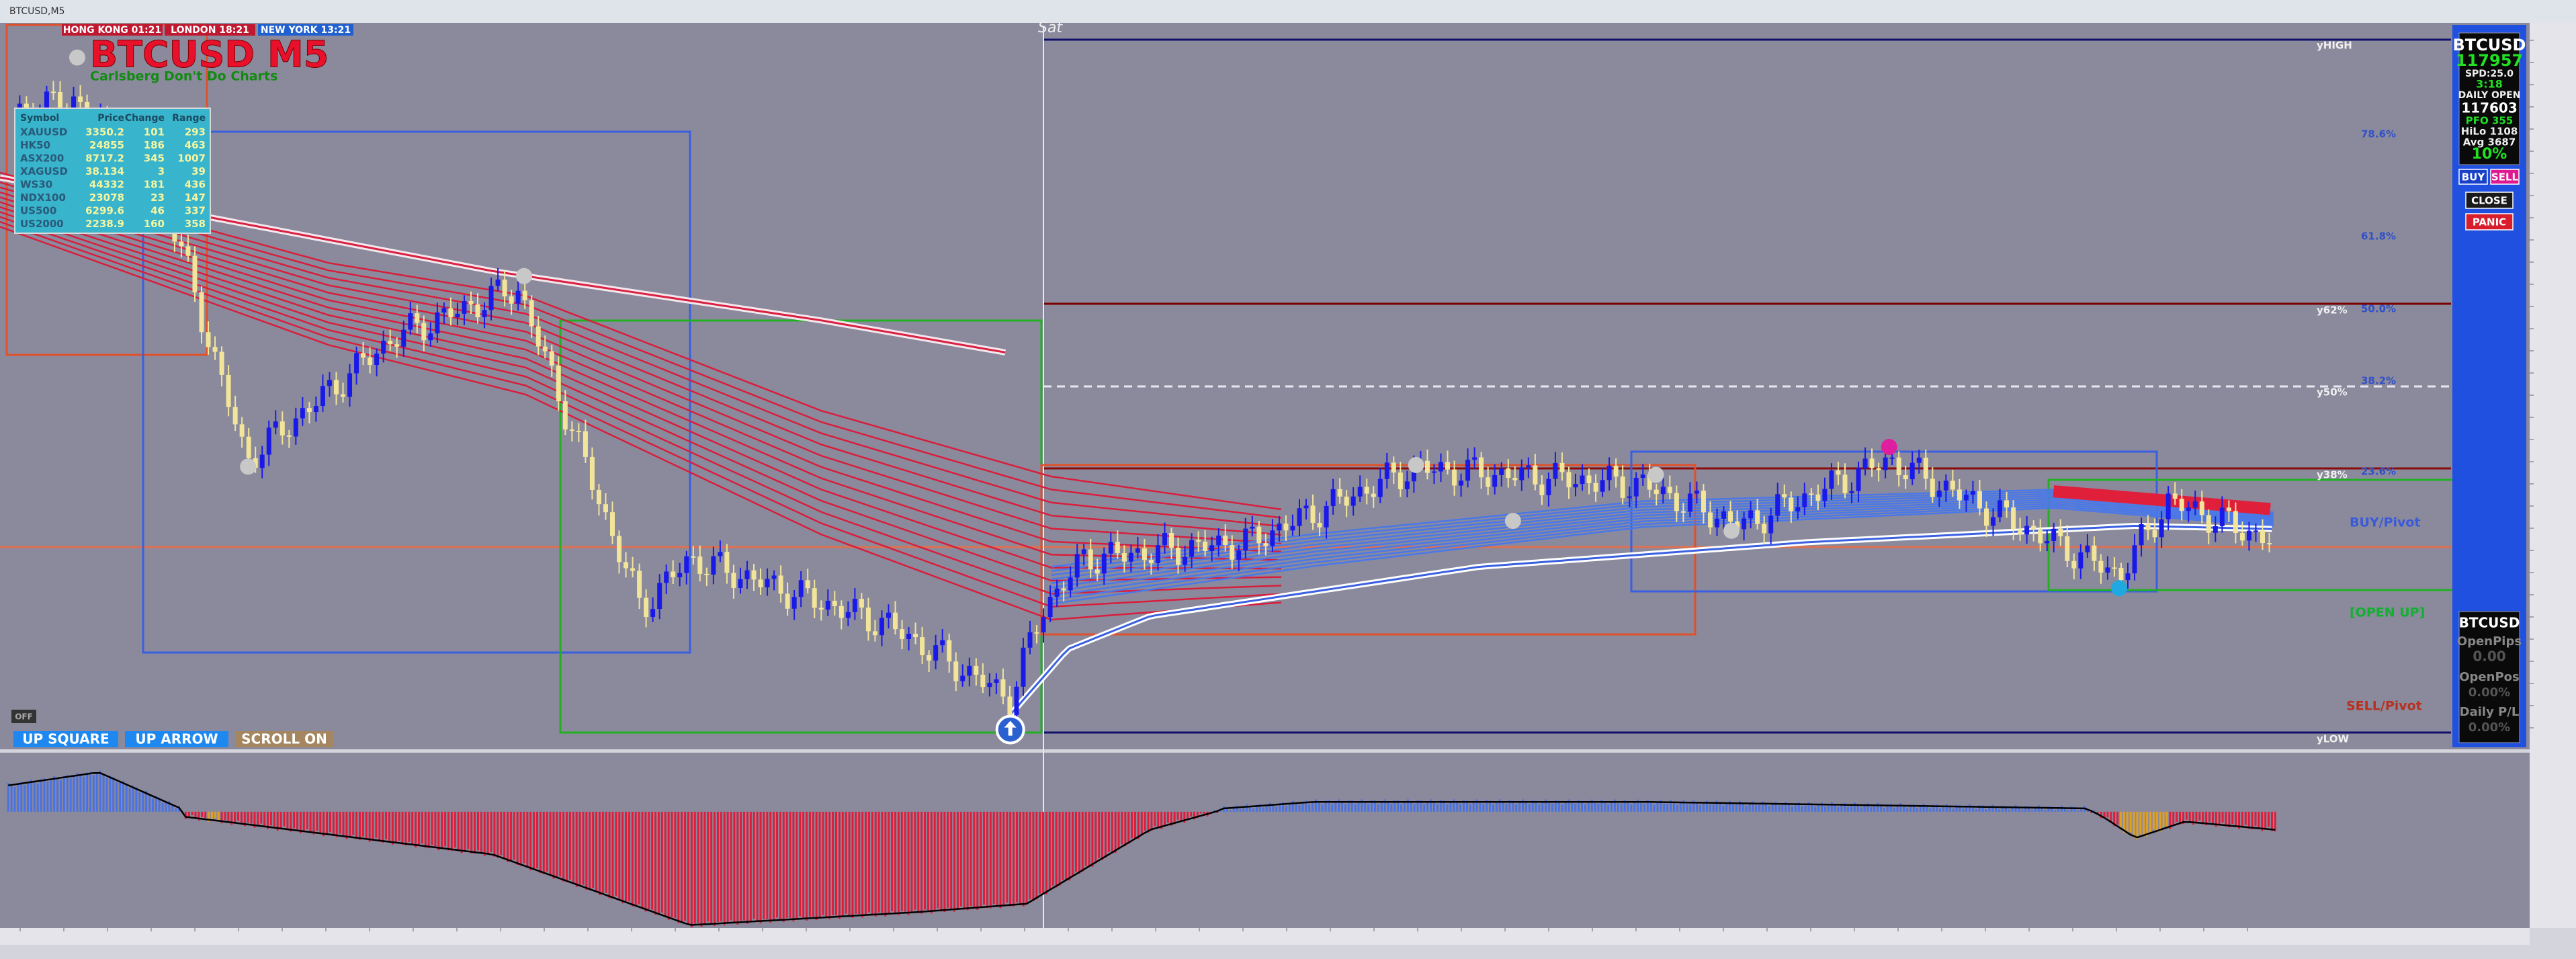 The image size is (2576, 959). I want to click on account-field: OpenPips, so click(2489, 641).